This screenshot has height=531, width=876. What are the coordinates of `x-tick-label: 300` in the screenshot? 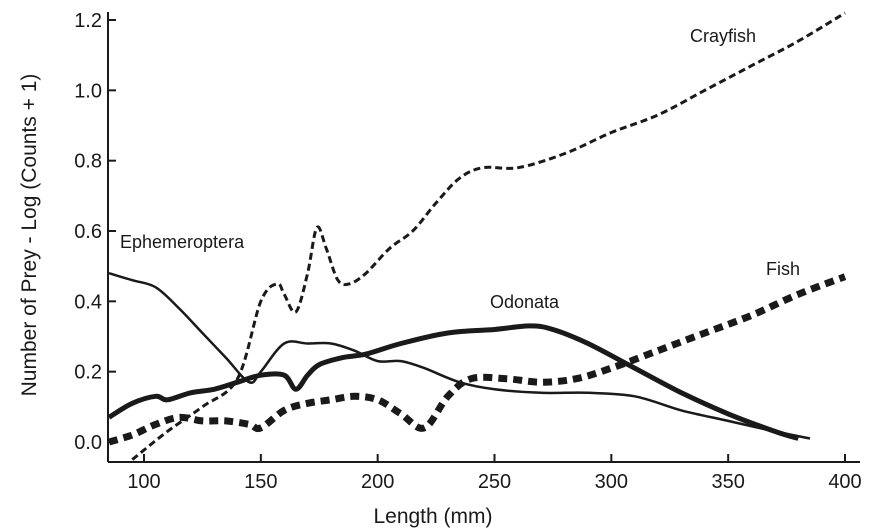 It's located at (611, 482).